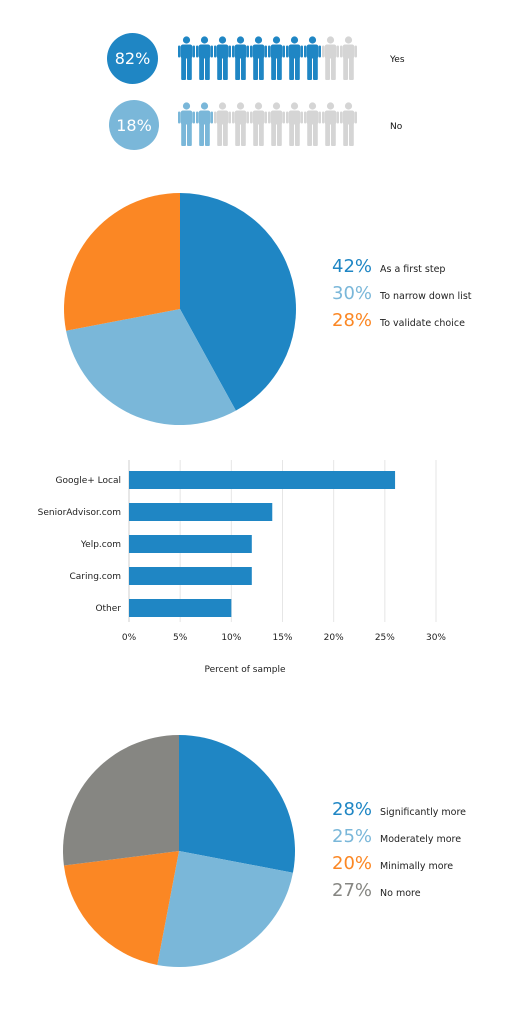 The height and width of the screenshot is (1024, 514). I want to click on legend-label: Significantly more, so click(423, 812).